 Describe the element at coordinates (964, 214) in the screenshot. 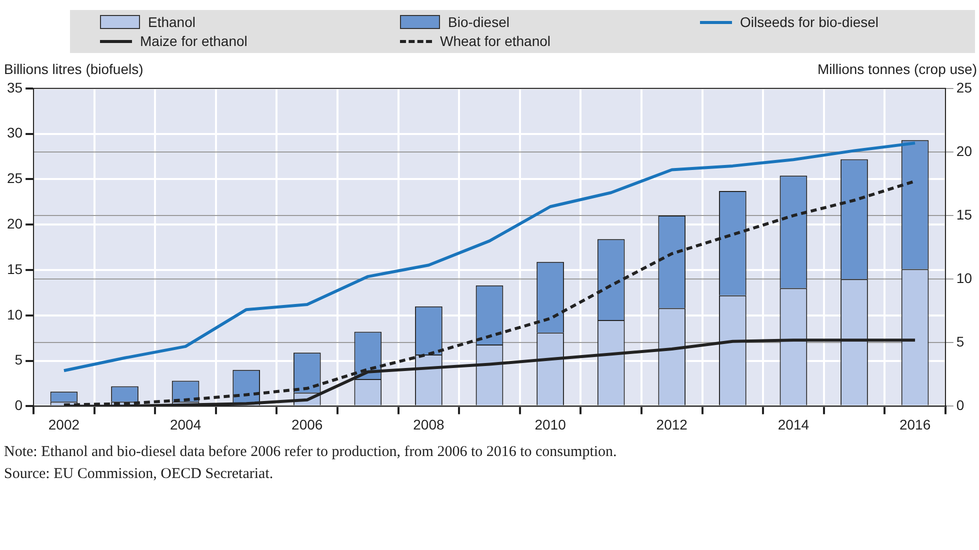

I see `y2-tick-label: 15` at that location.